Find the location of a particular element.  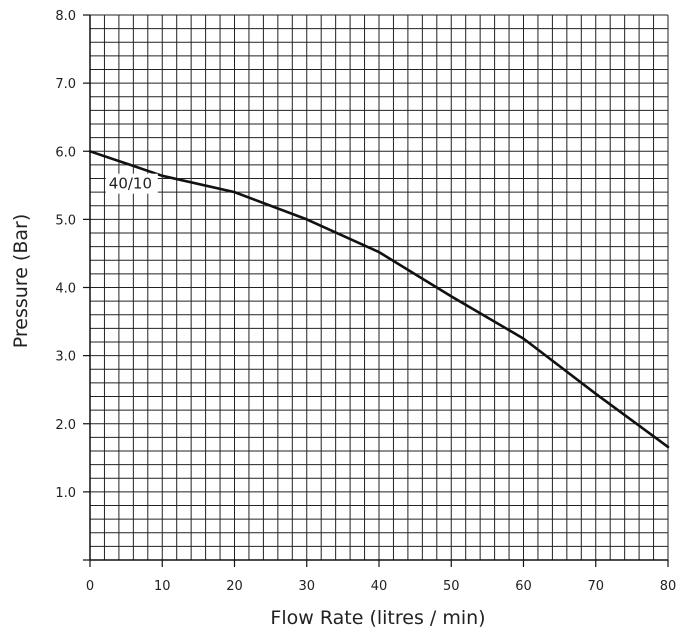

y-axis-title: Pressure (Bar) is located at coordinates (21, 281).